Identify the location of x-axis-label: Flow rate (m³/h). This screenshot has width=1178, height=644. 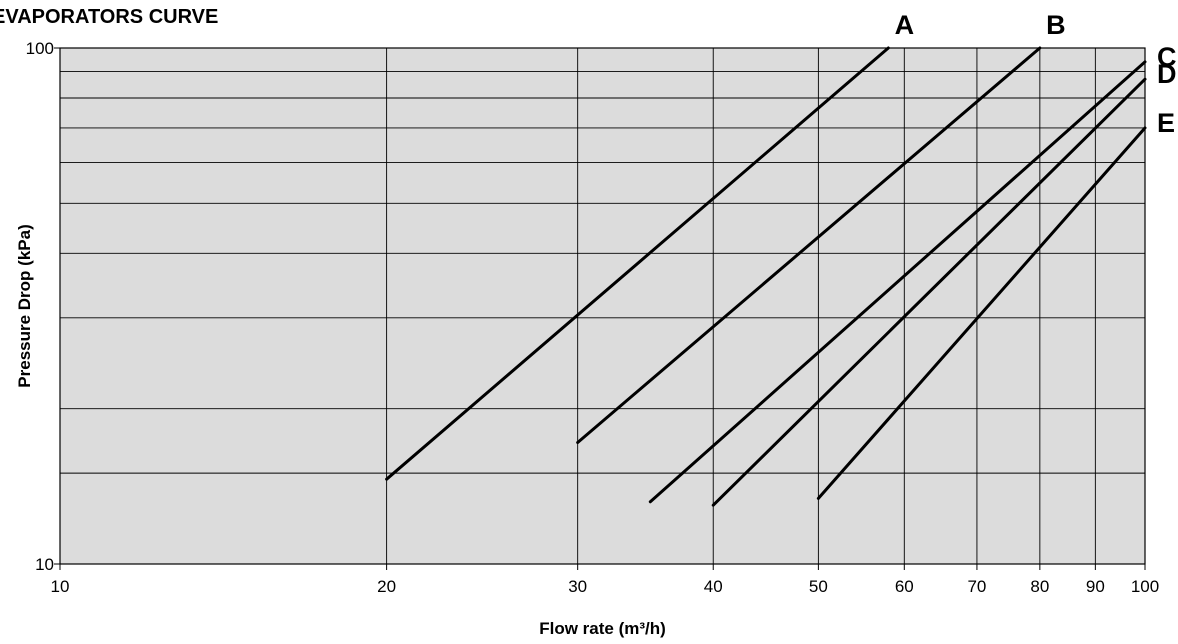
(602, 628).